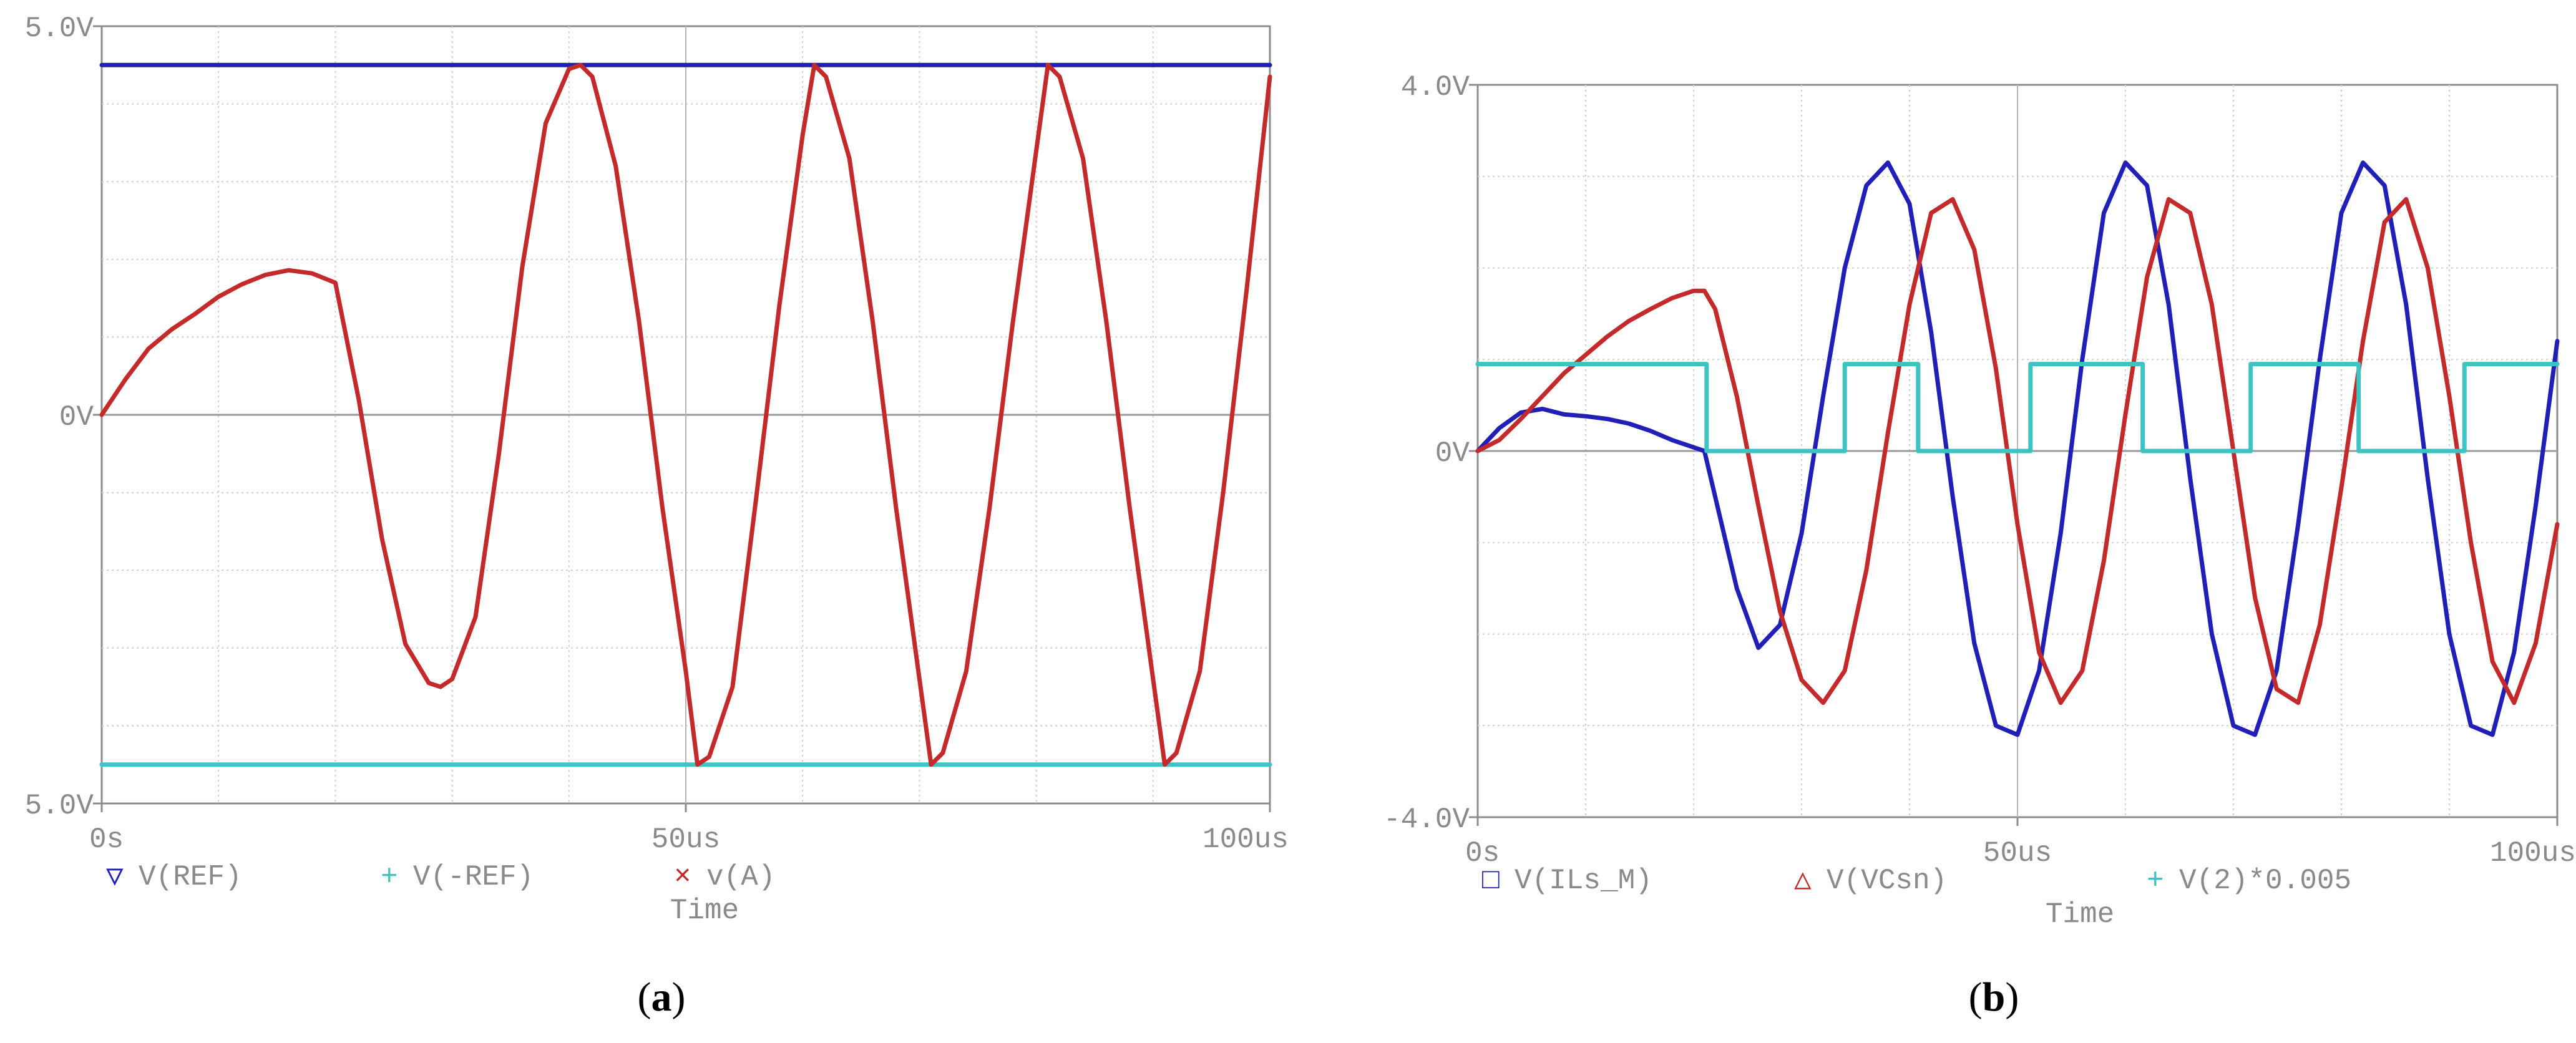 The height and width of the screenshot is (1043, 2576). What do you see at coordinates (2265, 881) in the screenshot?
I see `legend-label: V(2)*0.005` at bounding box center [2265, 881].